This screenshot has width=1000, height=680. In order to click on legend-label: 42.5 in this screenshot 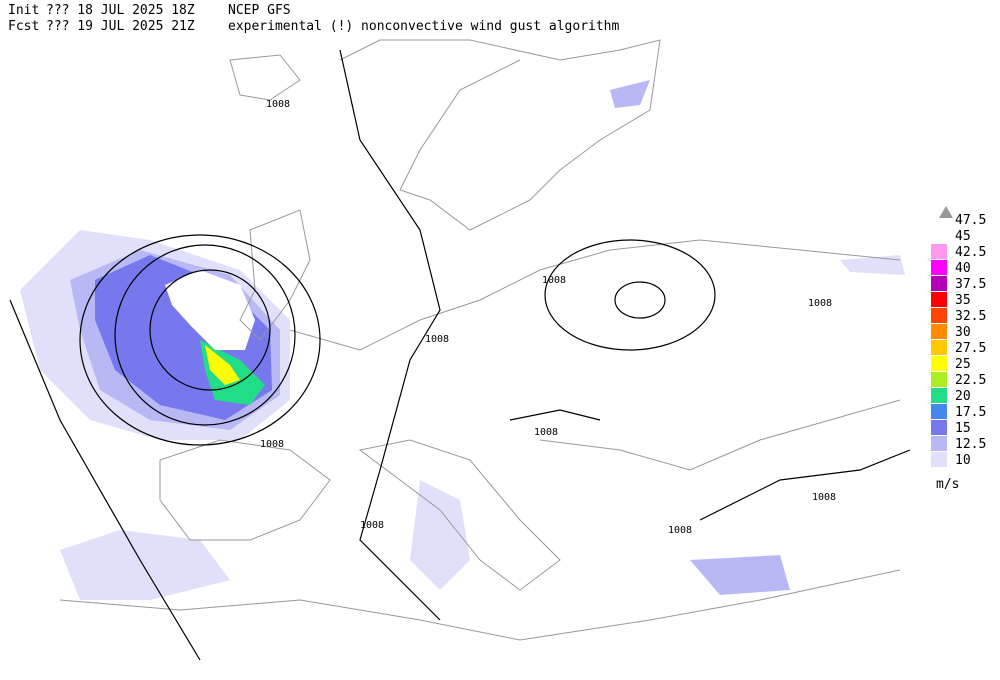, I will do `click(970, 252)`.